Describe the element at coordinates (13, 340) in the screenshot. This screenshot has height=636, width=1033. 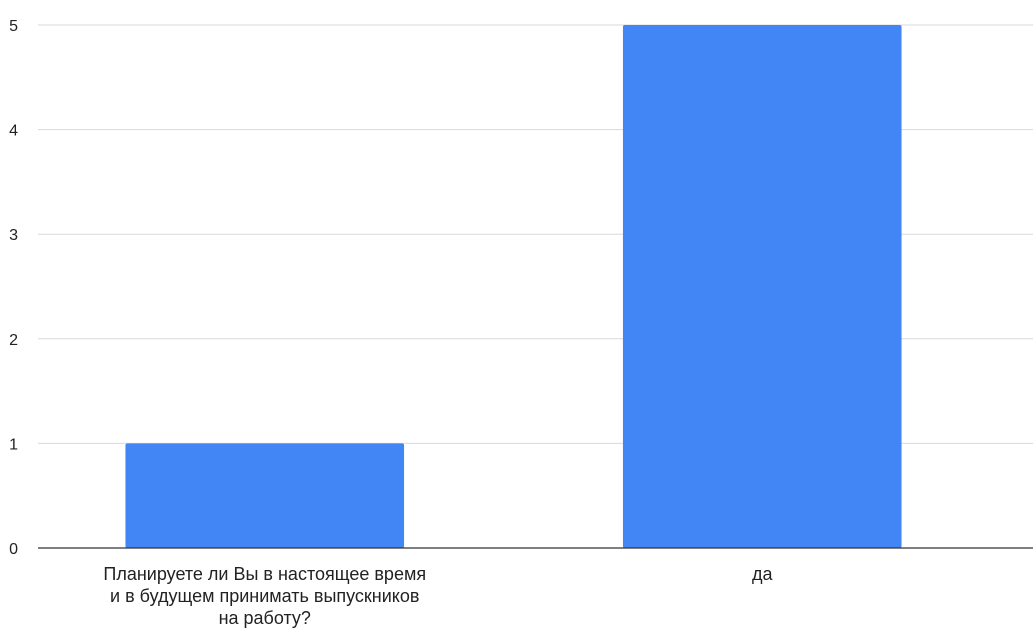
I see `y-tick-label: 2` at that location.